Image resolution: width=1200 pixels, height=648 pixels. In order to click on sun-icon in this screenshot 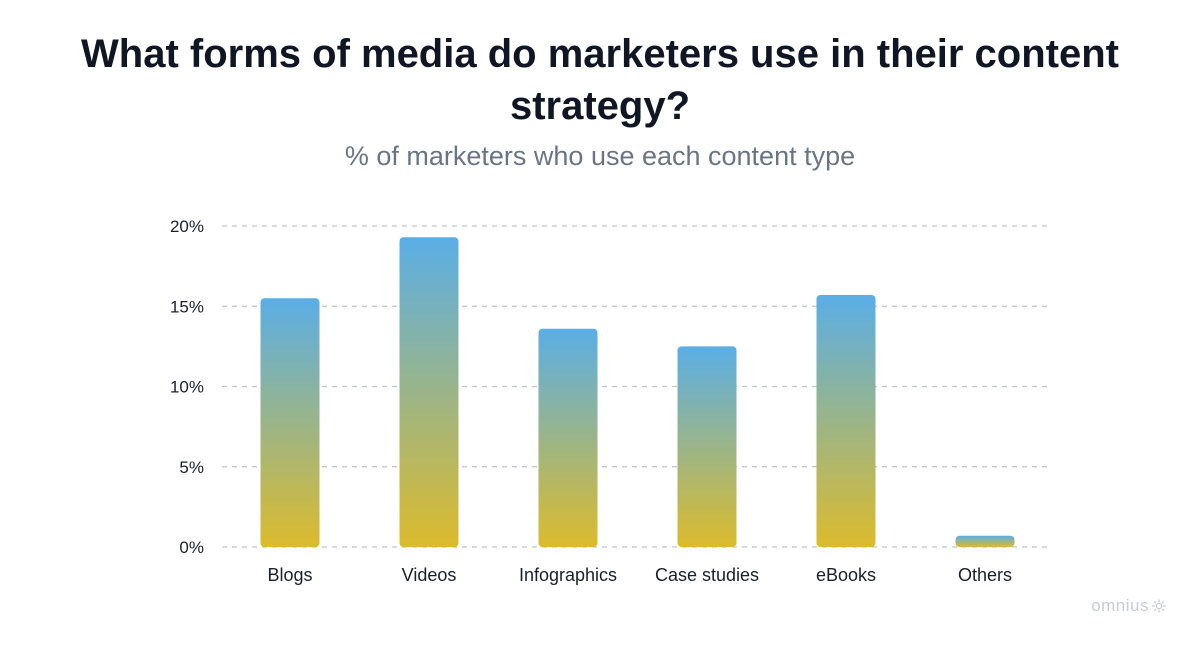, I will do `click(1159, 606)`.